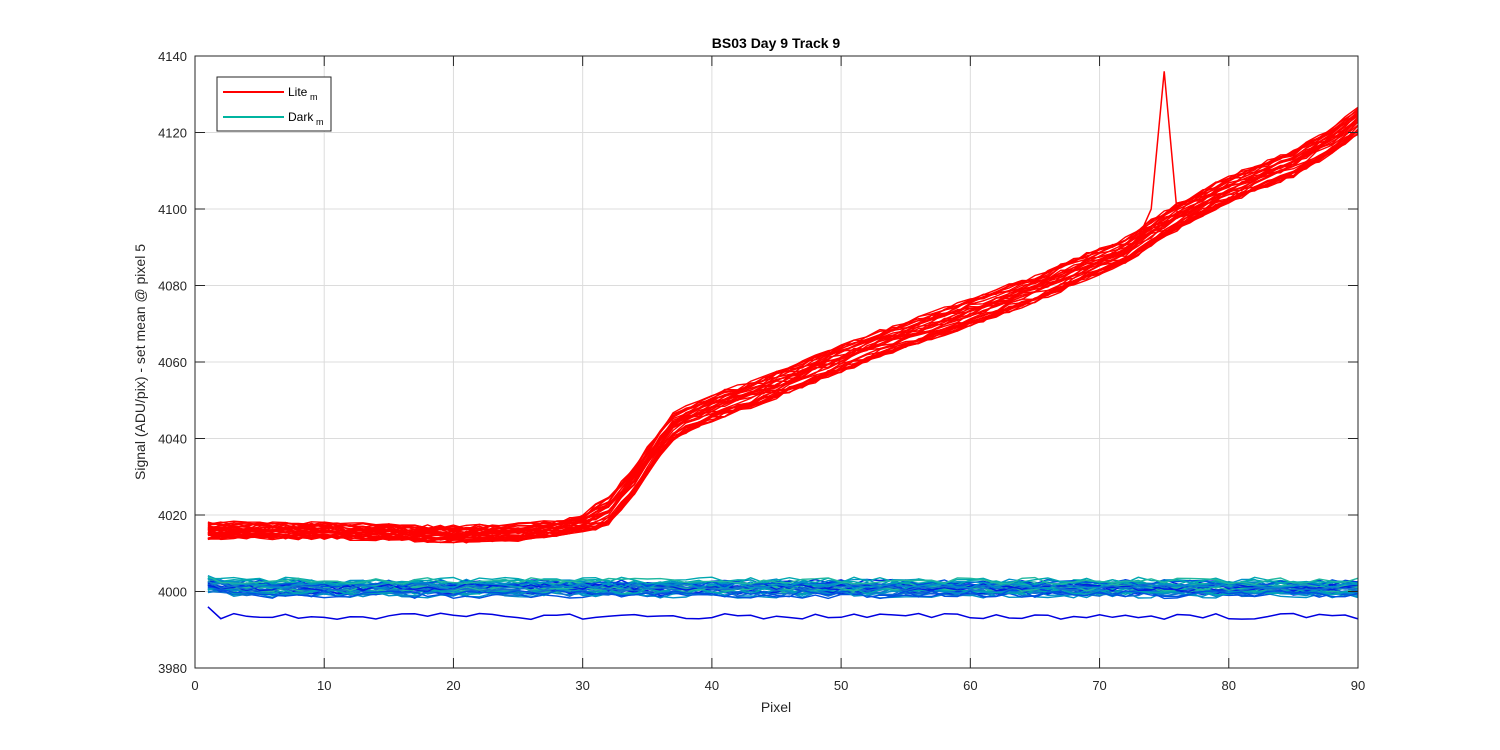 Image resolution: width=1500 pixels, height=750 pixels. Describe the element at coordinates (453, 685) in the screenshot. I see `x-tick-label: 20` at that location.